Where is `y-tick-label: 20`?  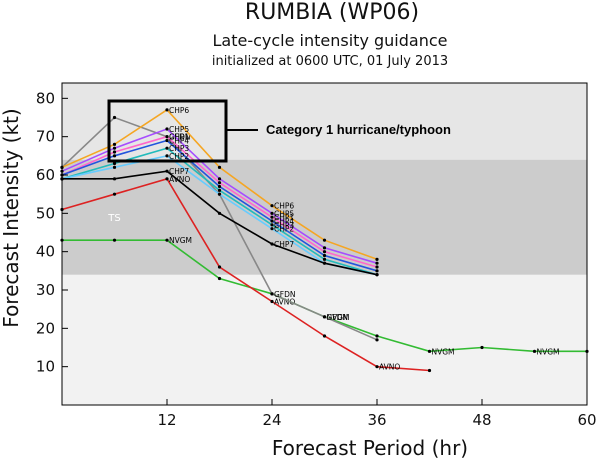 y-tick-label: 20 is located at coordinates (45, 328).